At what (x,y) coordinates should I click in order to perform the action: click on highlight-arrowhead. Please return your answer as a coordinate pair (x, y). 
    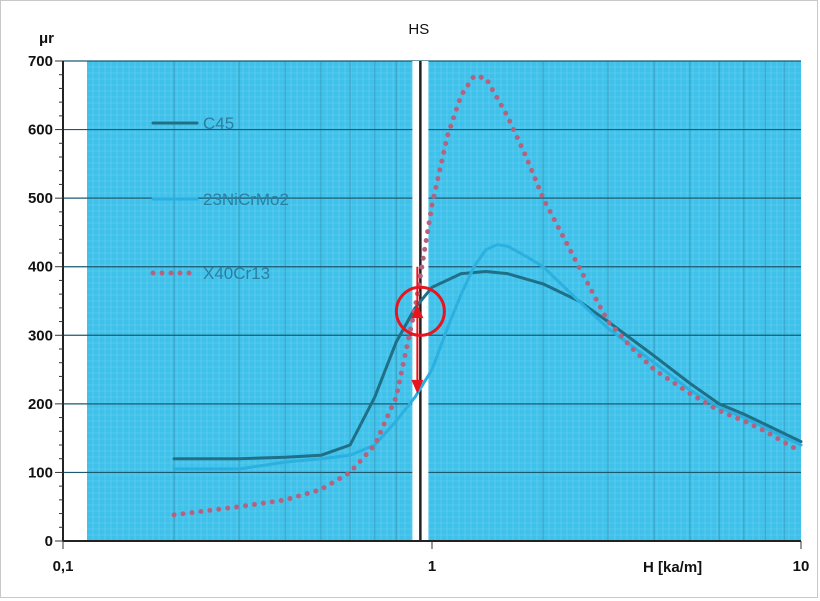
    Looking at the image, I should click on (417, 386).